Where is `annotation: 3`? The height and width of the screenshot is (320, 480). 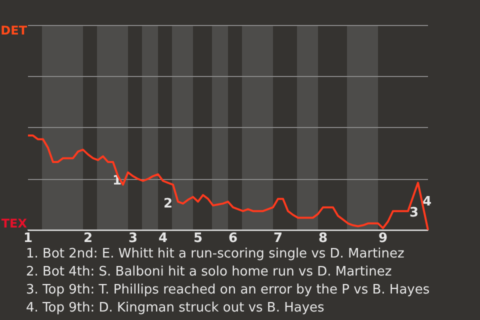 annotation: 3 is located at coordinates (414, 212).